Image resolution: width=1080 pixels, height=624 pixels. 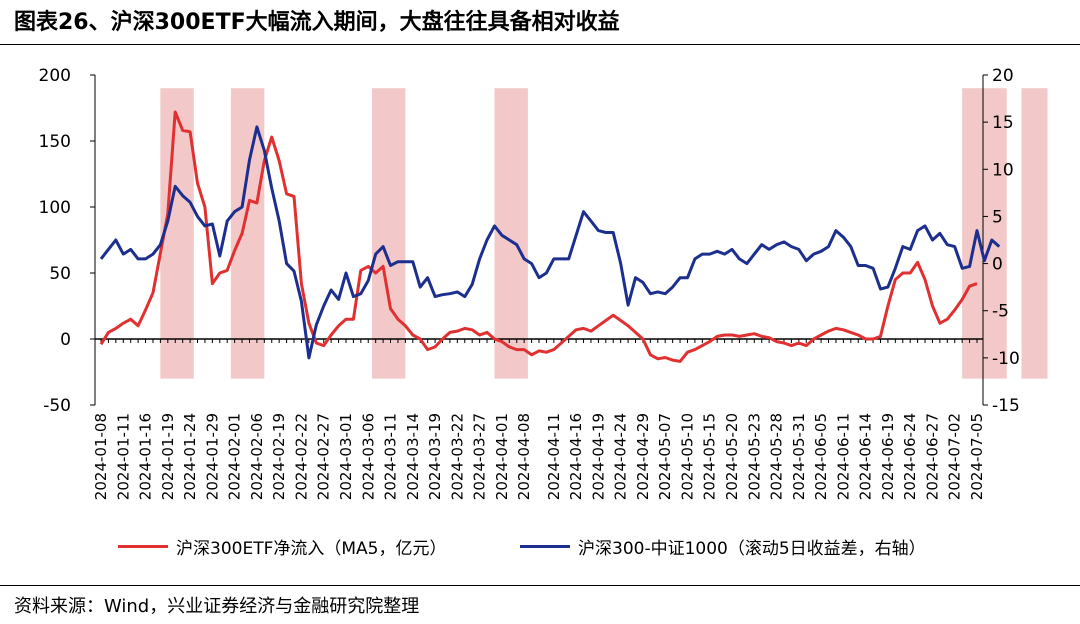 What do you see at coordinates (55, 76) in the screenshot?
I see `left-tick-label: 200` at bounding box center [55, 76].